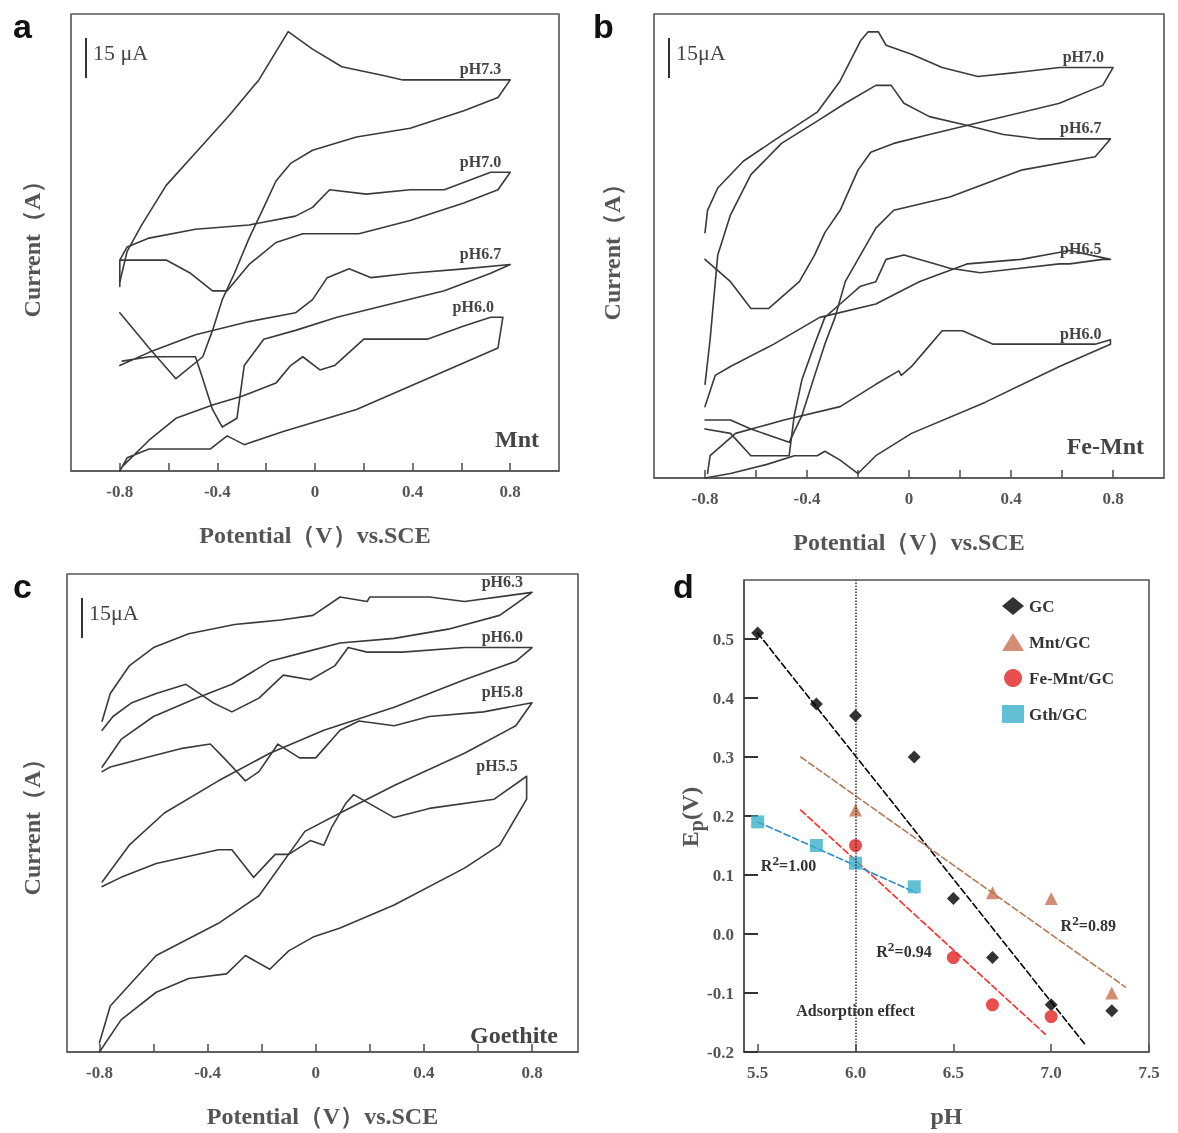  I want to click on annotation: Adsorption effect, so click(855, 1010).